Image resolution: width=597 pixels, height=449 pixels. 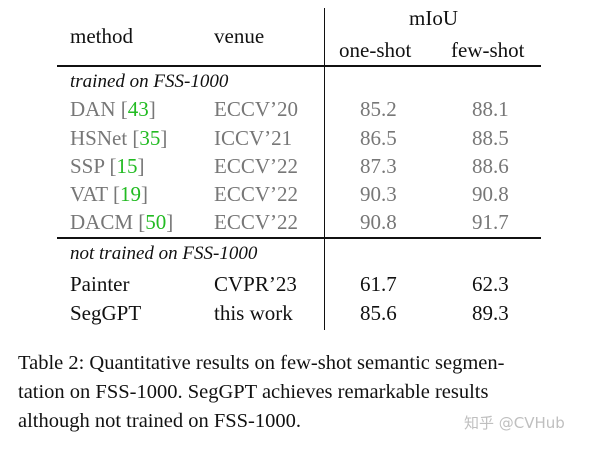 What do you see at coordinates (378, 166) in the screenshot?
I see `one-shot-cell: 87.3` at bounding box center [378, 166].